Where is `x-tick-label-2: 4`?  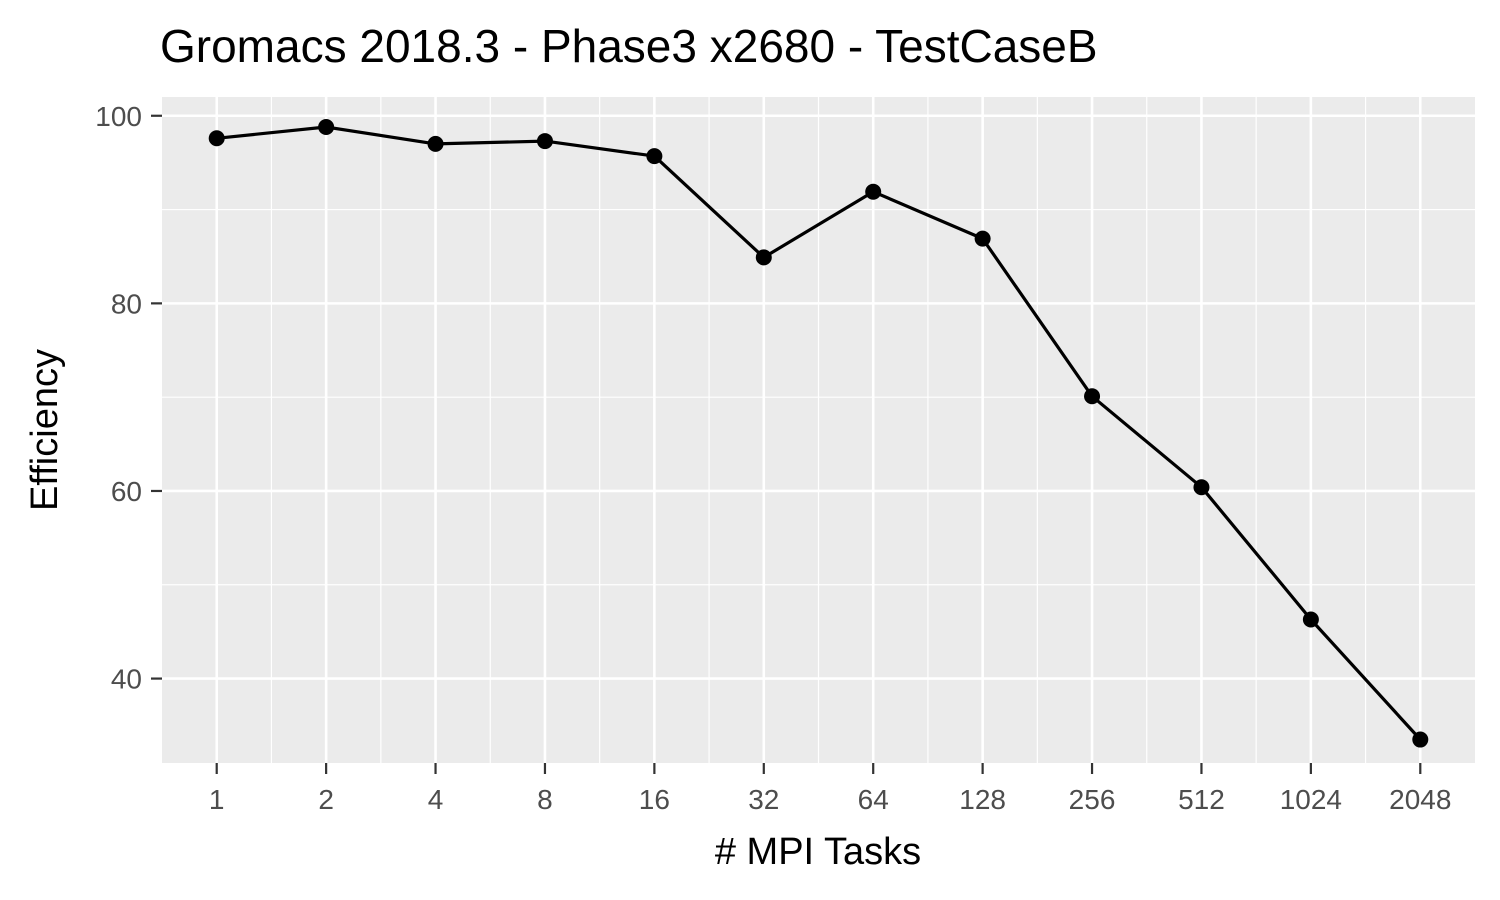 x-tick-label-2: 4 is located at coordinates (436, 799).